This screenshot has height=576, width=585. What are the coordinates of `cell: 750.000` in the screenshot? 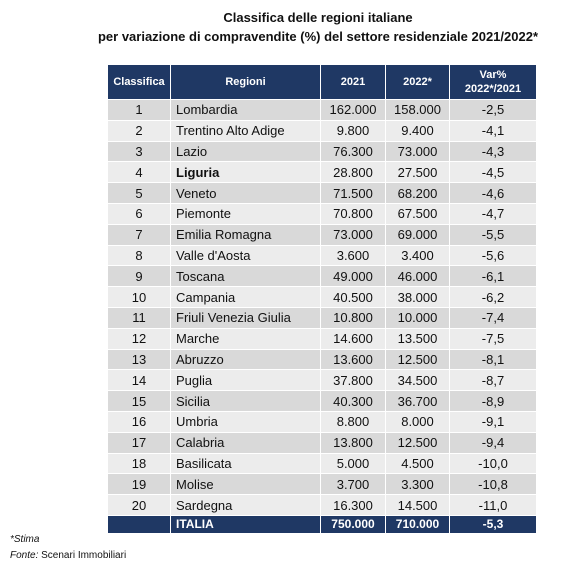 It's located at (353, 524).